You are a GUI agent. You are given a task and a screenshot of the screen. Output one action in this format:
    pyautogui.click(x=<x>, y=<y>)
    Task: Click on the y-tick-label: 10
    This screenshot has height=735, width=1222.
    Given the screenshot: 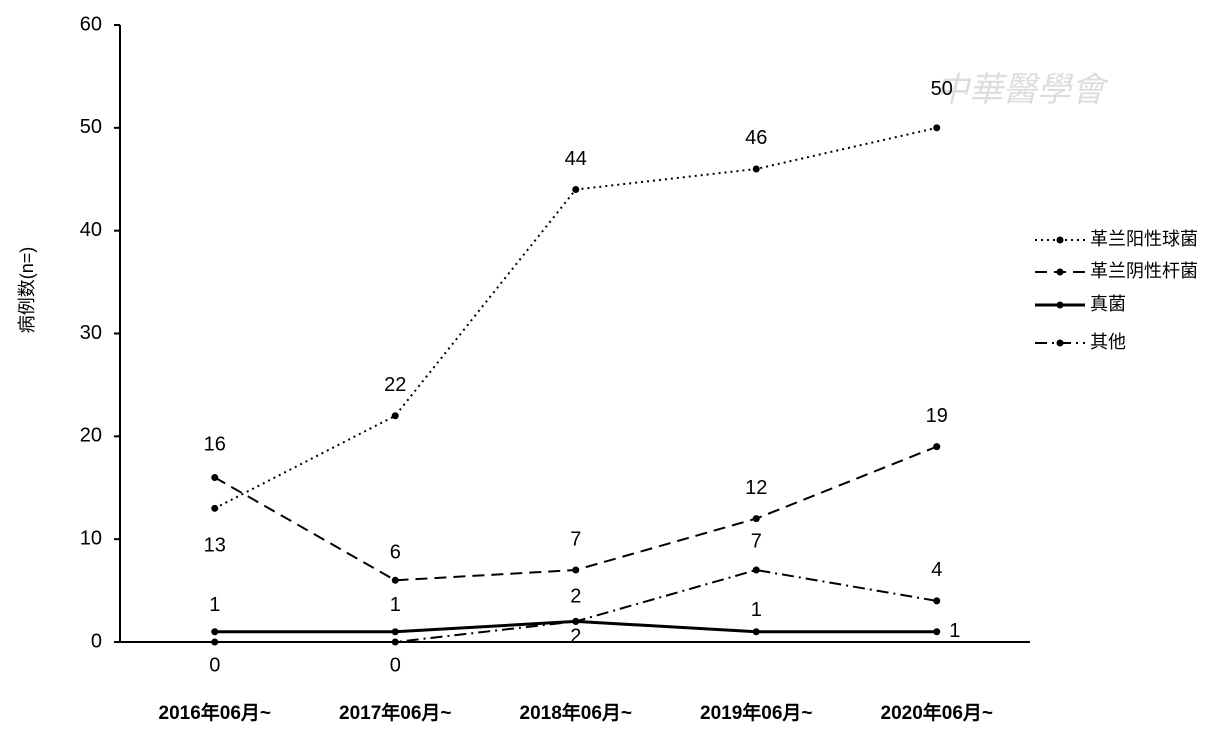 What is the action you would take?
    pyautogui.click(x=91, y=538)
    